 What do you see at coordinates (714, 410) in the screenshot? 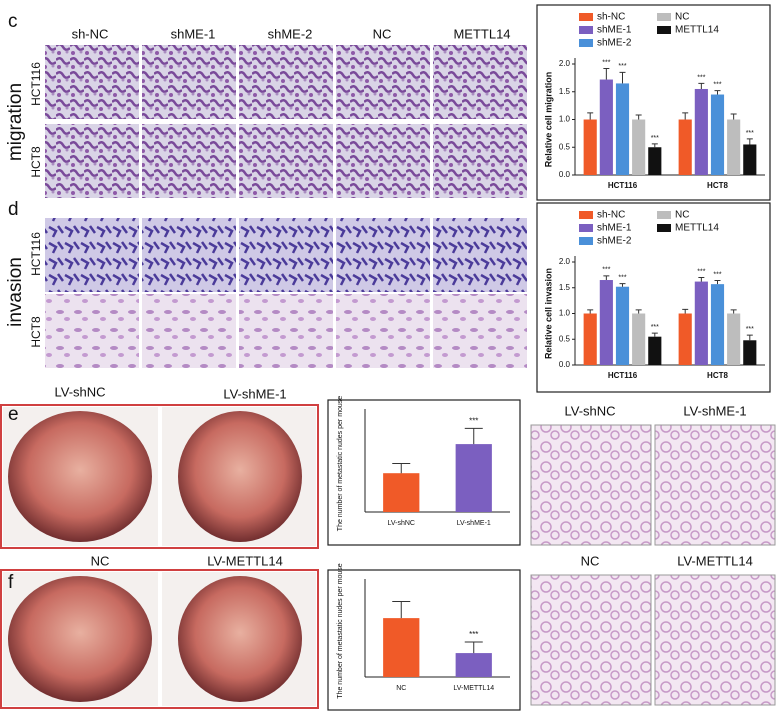
I see `histology-label: LV-shME-1` at bounding box center [714, 410].